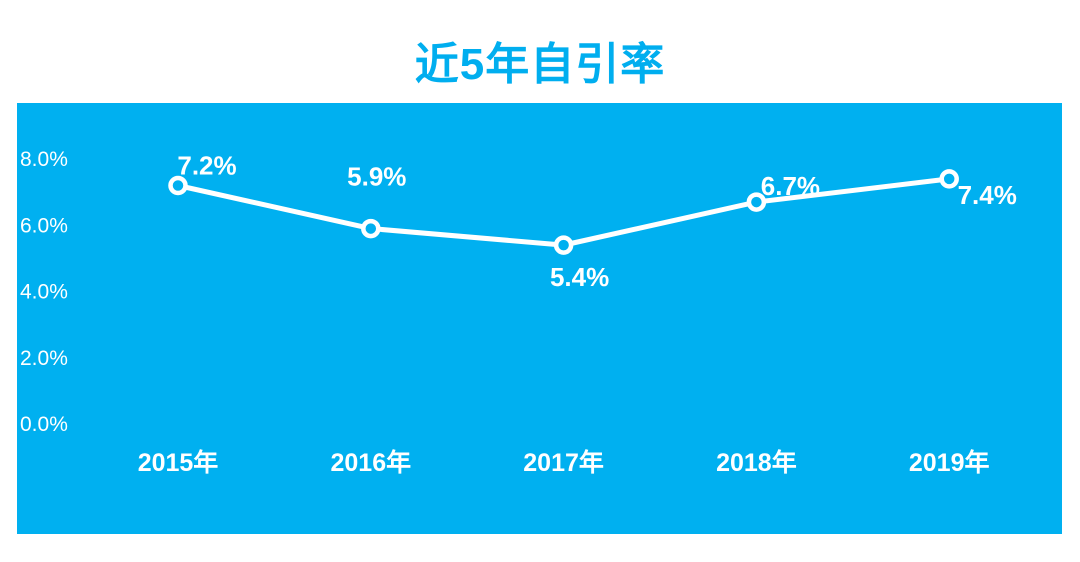  I want to click on x-tick-label: 2015年, so click(178, 462).